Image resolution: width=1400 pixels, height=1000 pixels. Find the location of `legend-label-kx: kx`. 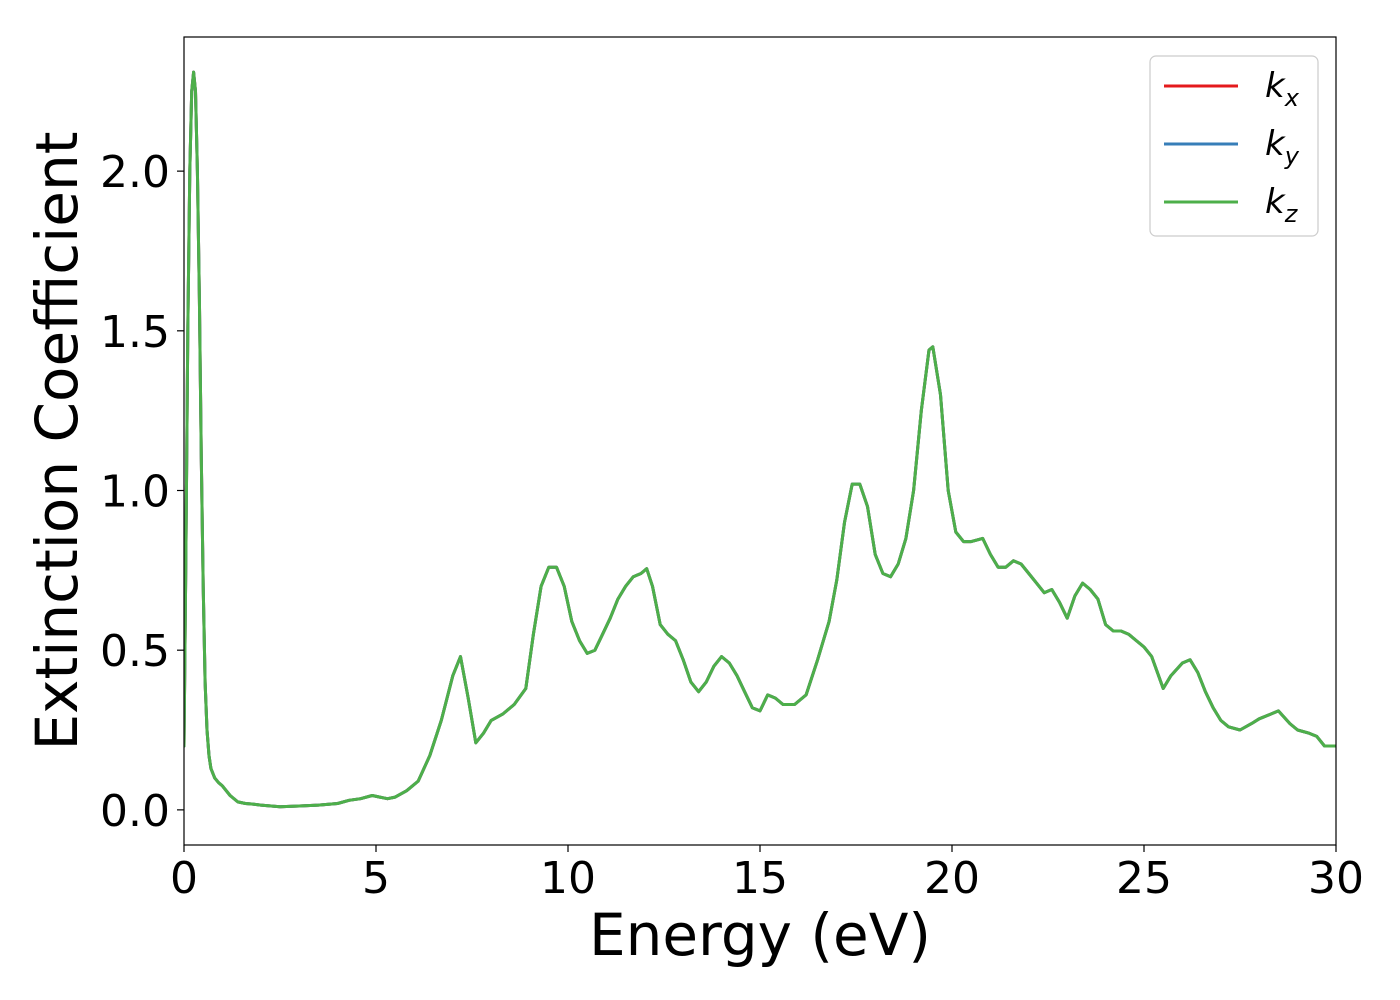

legend-label-kx: kx is located at coordinates (1282, 89).